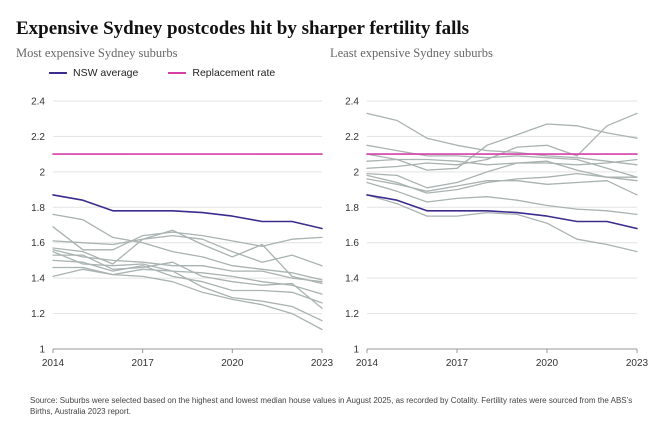  What do you see at coordinates (502, 198) in the screenshot?
I see `series-line-suburb-9-right` at bounding box center [502, 198].